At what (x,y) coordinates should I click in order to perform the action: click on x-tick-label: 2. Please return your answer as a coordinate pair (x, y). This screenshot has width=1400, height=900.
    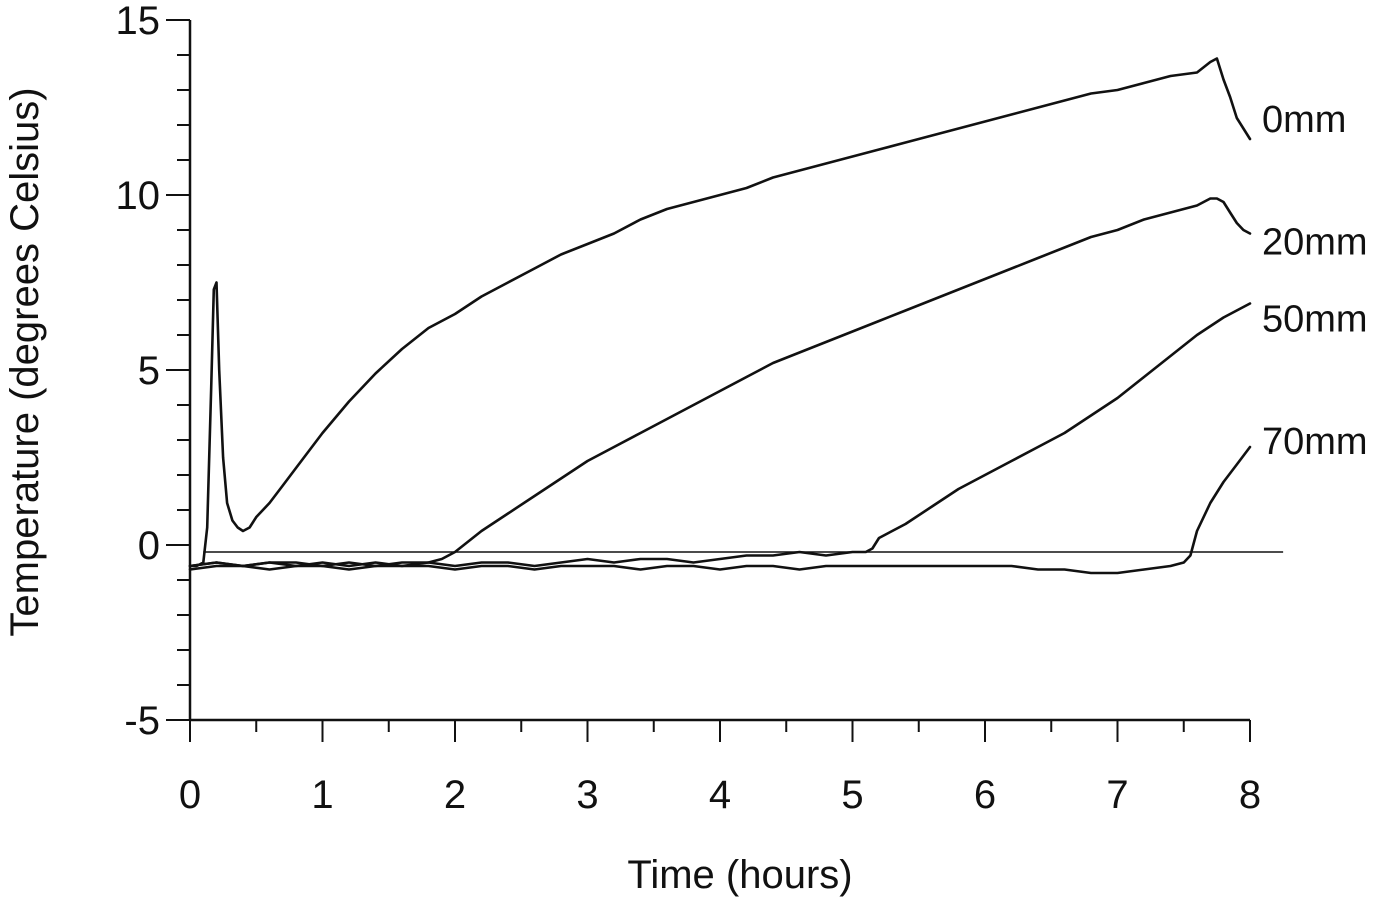
    Looking at the image, I should click on (455, 795).